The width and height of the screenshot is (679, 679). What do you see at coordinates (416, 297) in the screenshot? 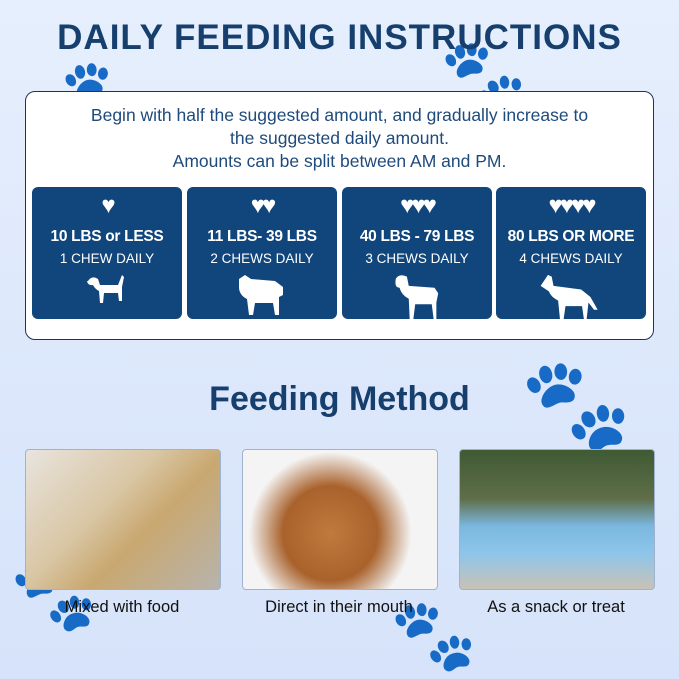
I see `rottweiler-icon` at bounding box center [416, 297].